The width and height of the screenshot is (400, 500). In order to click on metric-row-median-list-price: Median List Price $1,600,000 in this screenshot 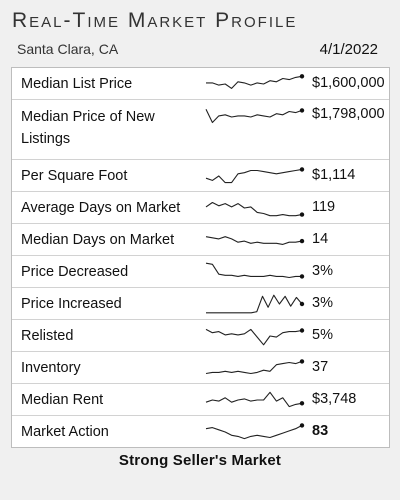, I will do `click(200, 84)`.